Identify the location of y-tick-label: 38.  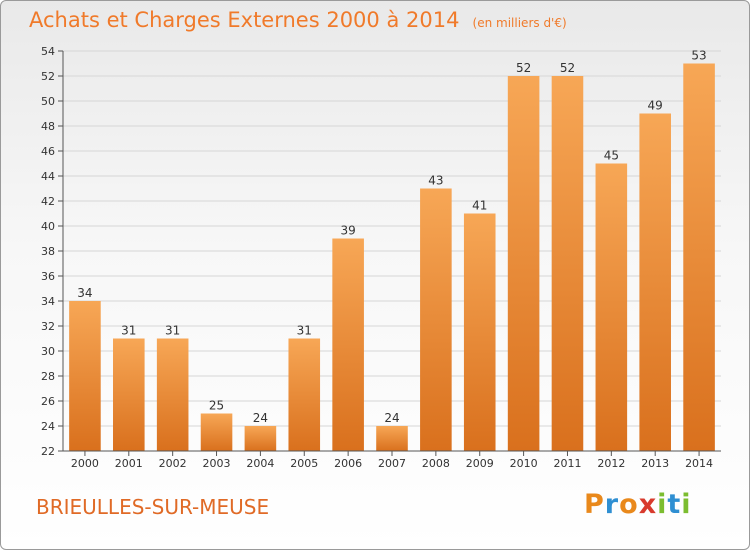
(48, 251).